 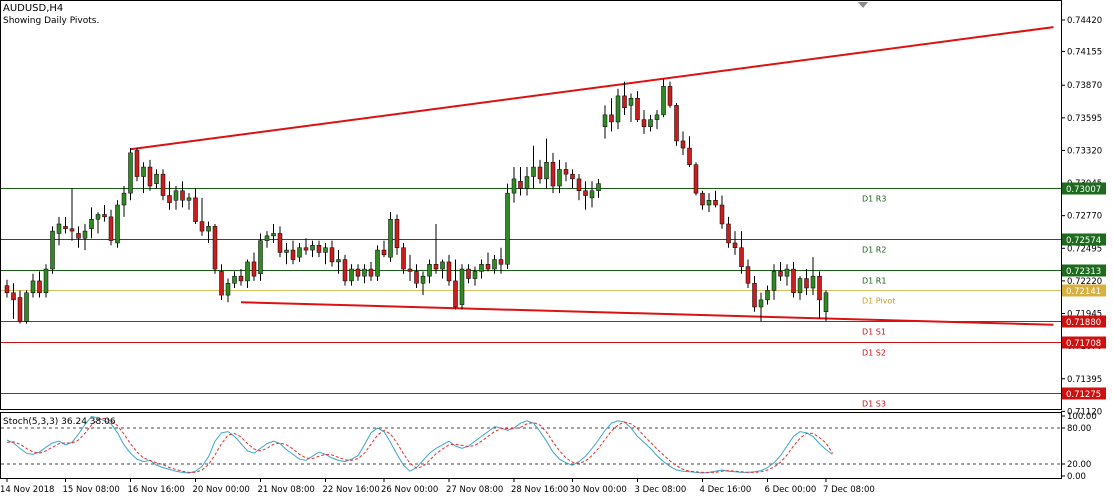 I want to click on time-tick-label-2: 16 Nov 16:00, so click(x=156, y=490).